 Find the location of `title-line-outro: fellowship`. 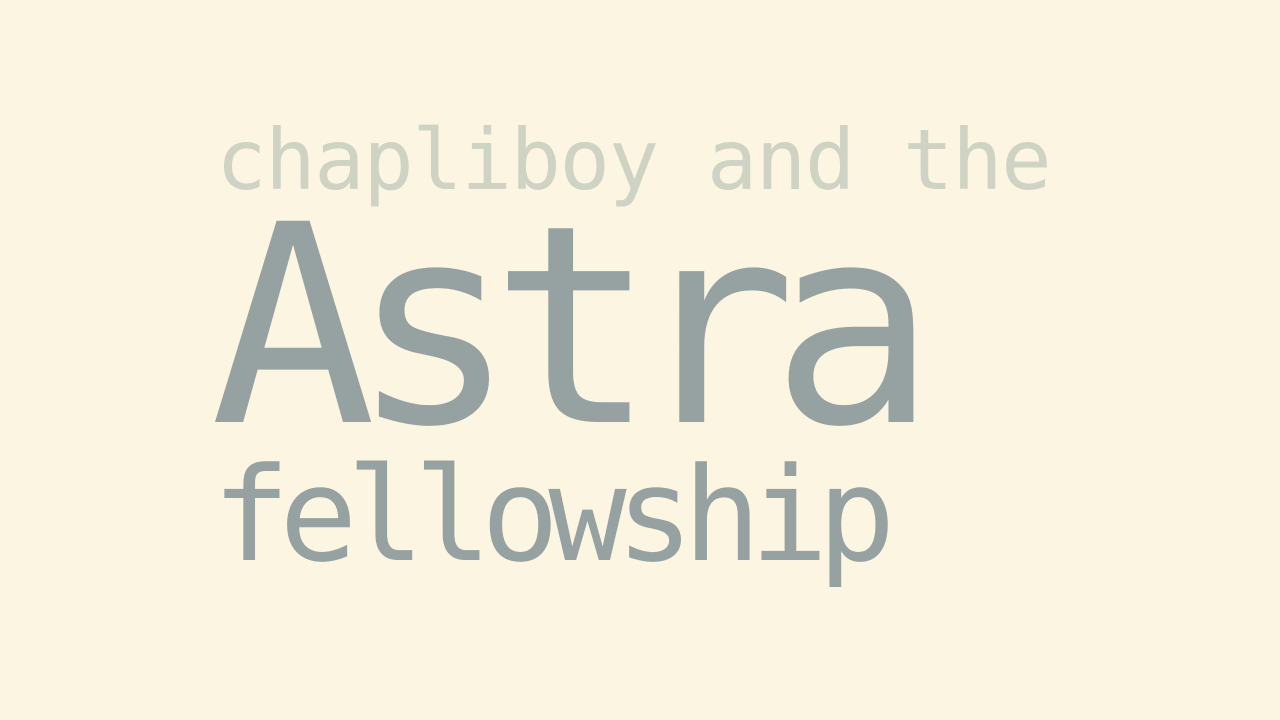

title-line-outro: fellowship is located at coordinates (554, 515).